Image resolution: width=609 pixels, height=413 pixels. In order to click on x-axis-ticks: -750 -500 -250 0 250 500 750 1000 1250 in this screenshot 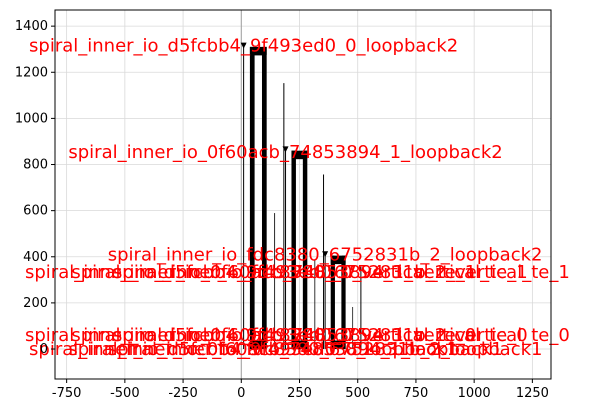, I will do `click(300, 390)`.